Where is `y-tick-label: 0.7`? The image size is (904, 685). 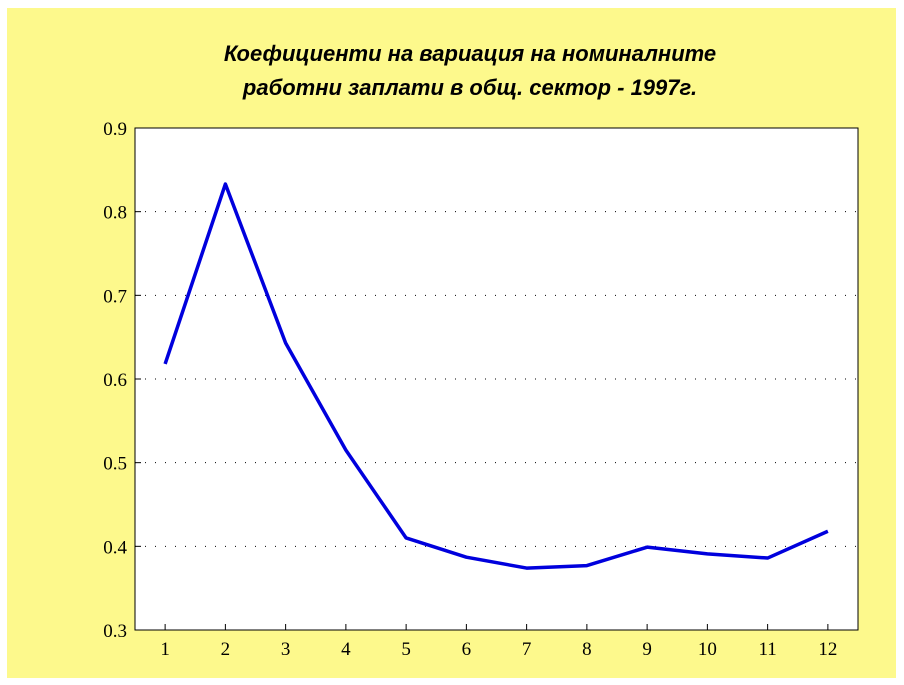 y-tick-label: 0.7 is located at coordinates (115, 296).